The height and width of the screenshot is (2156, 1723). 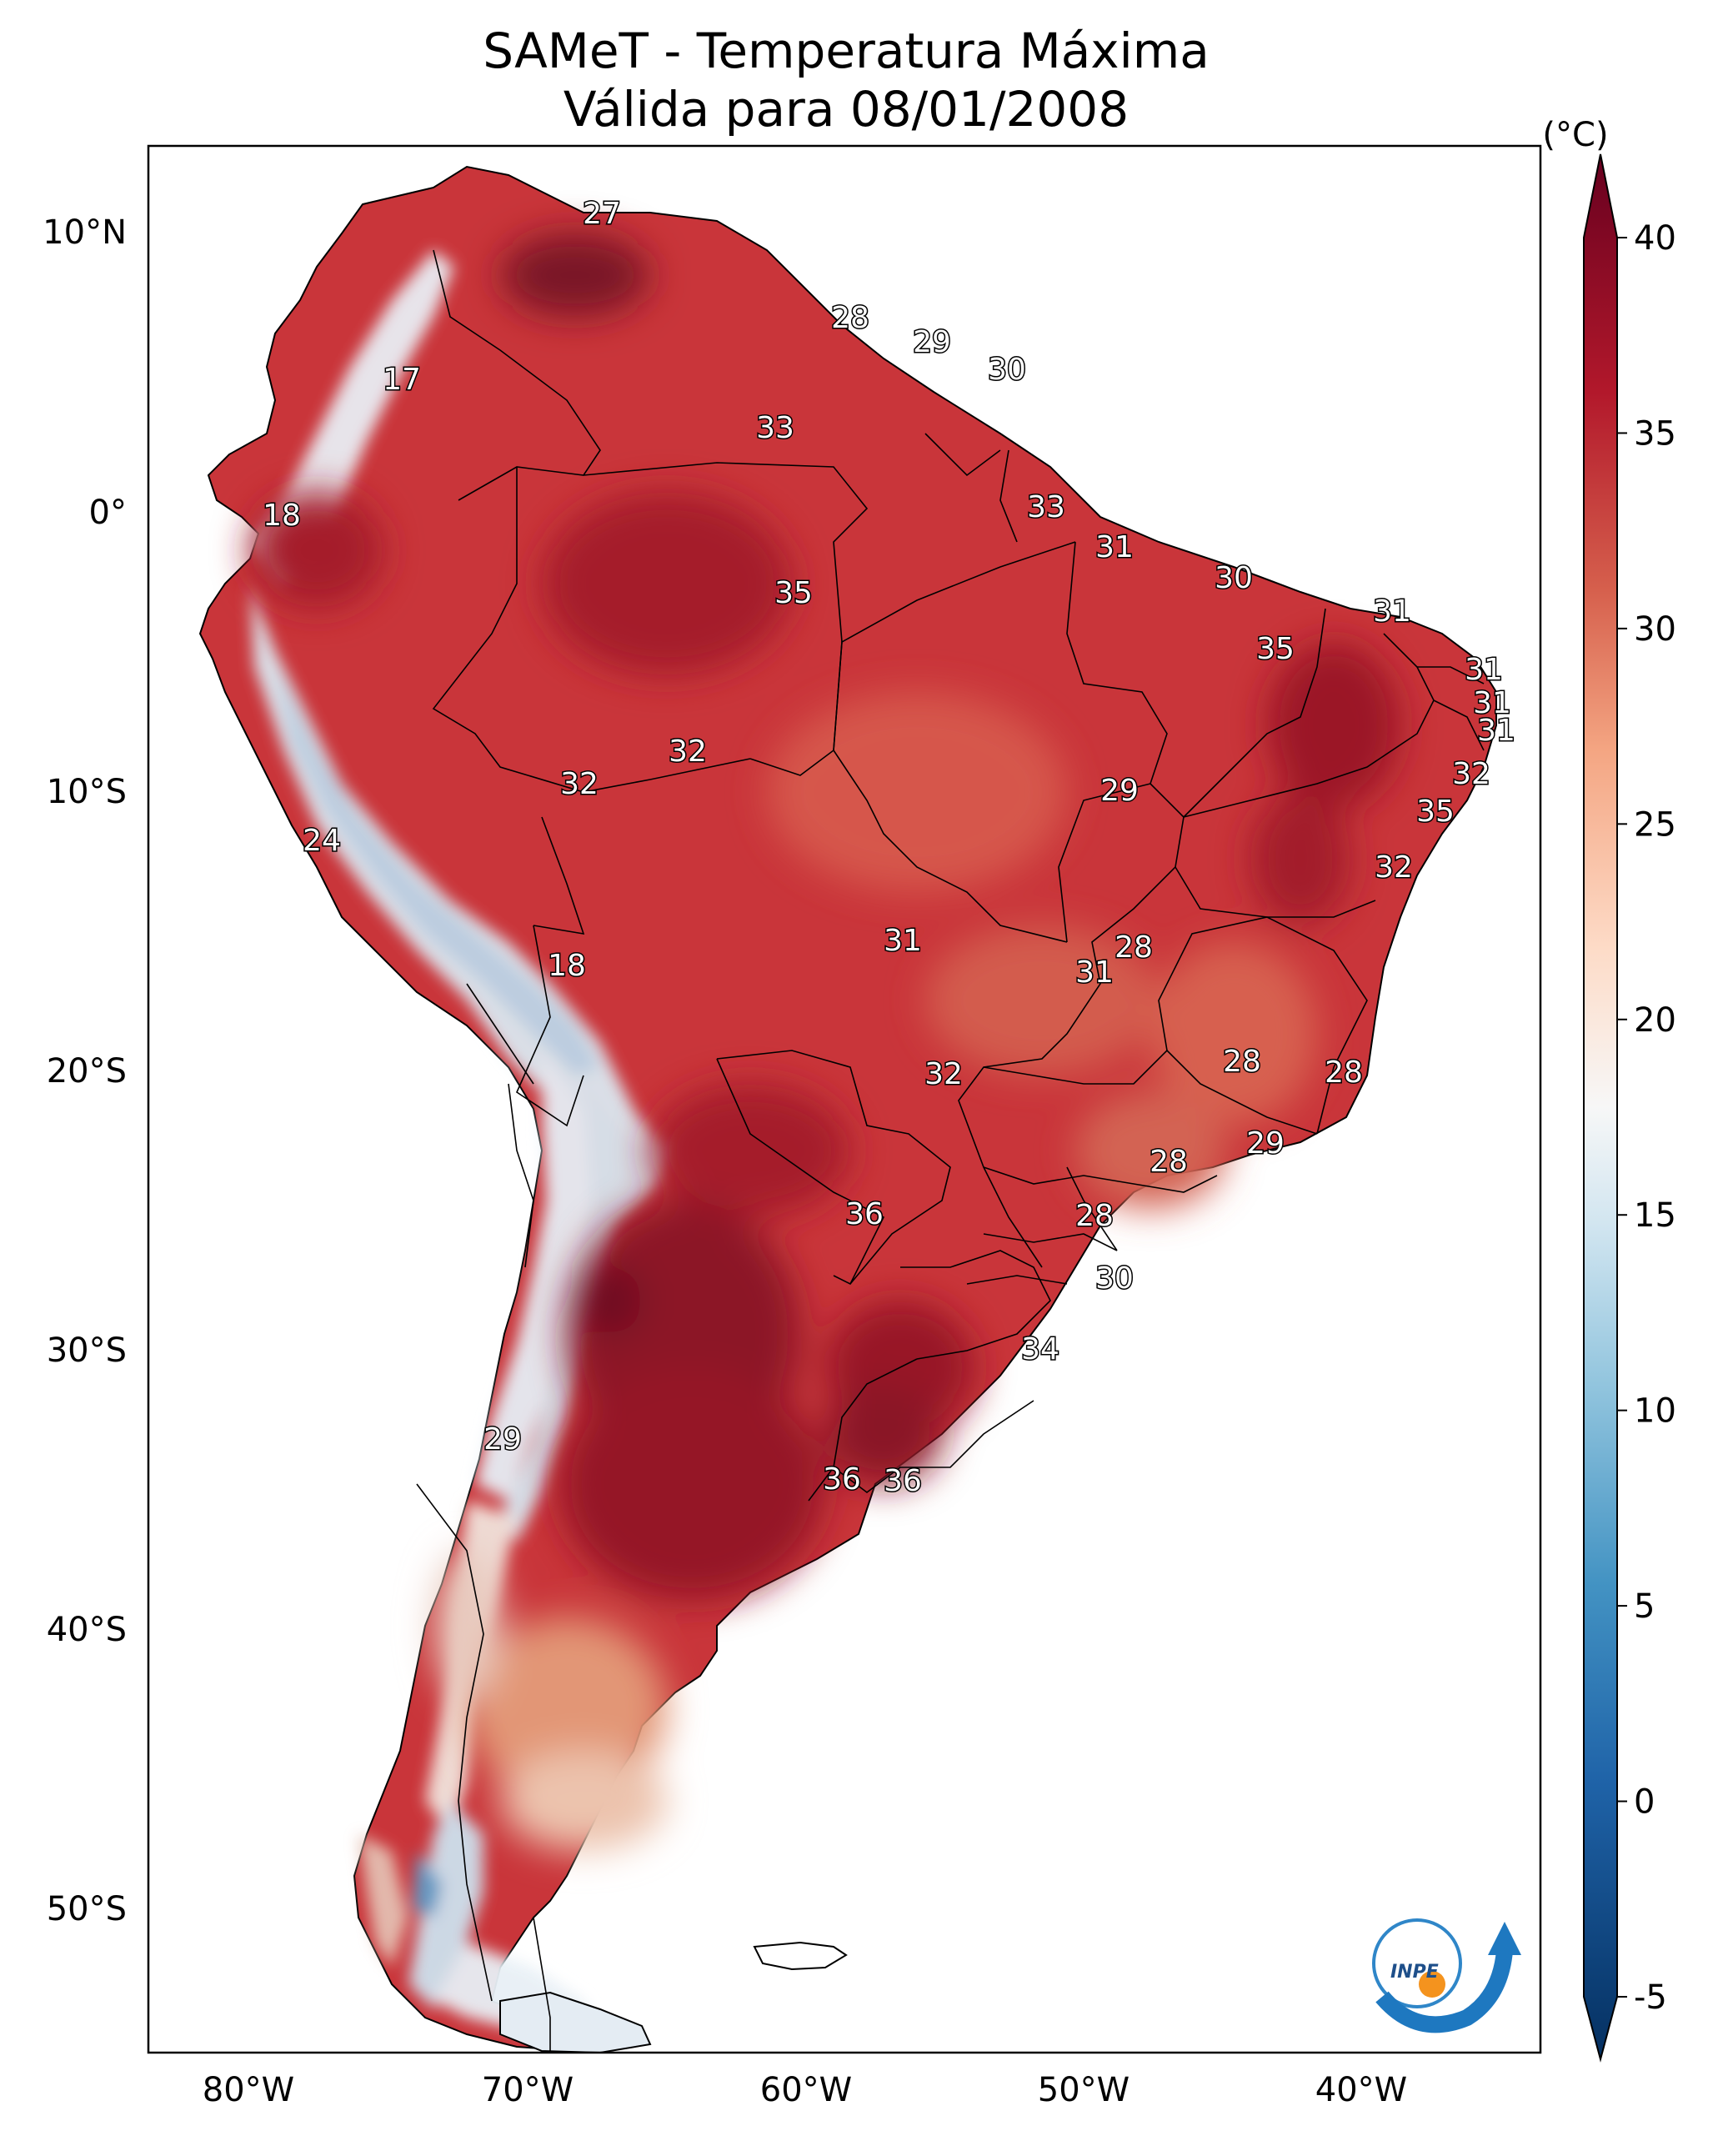 I want to click on lat-label: 50°S, so click(x=87, y=1909).